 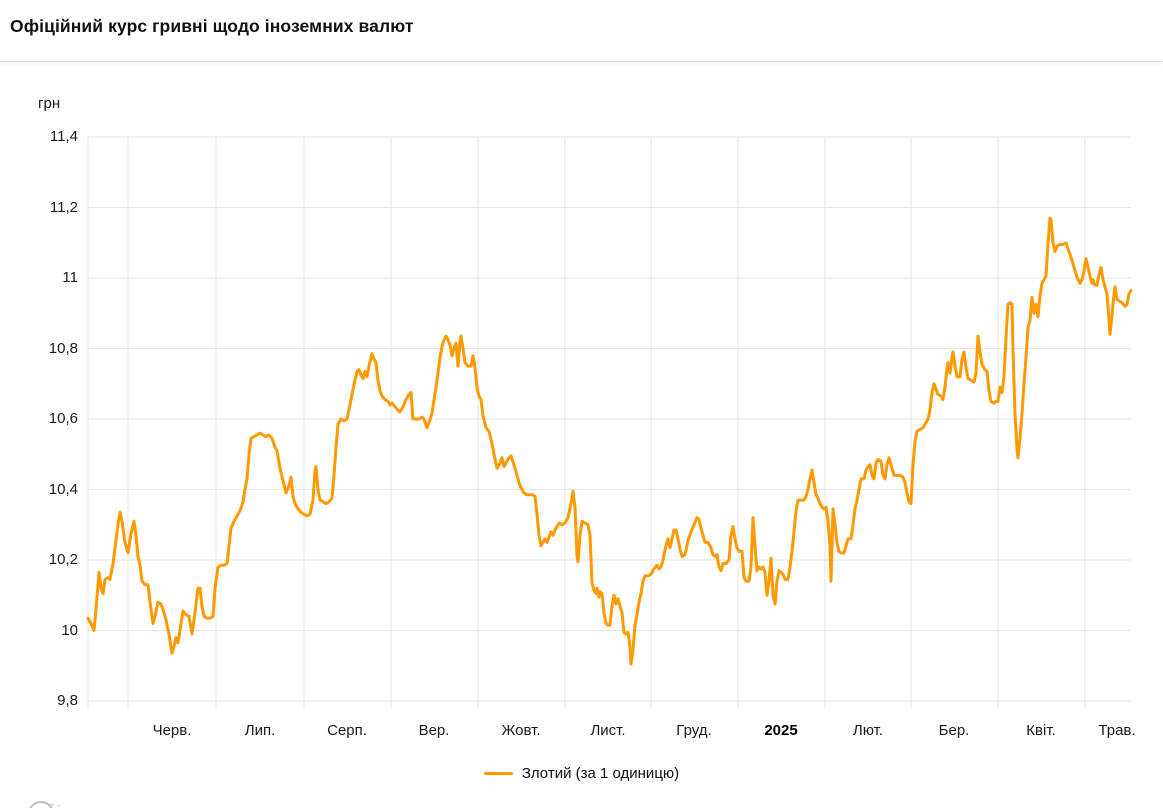 I want to click on x-axis-month-label: 2025, so click(x=781, y=730).